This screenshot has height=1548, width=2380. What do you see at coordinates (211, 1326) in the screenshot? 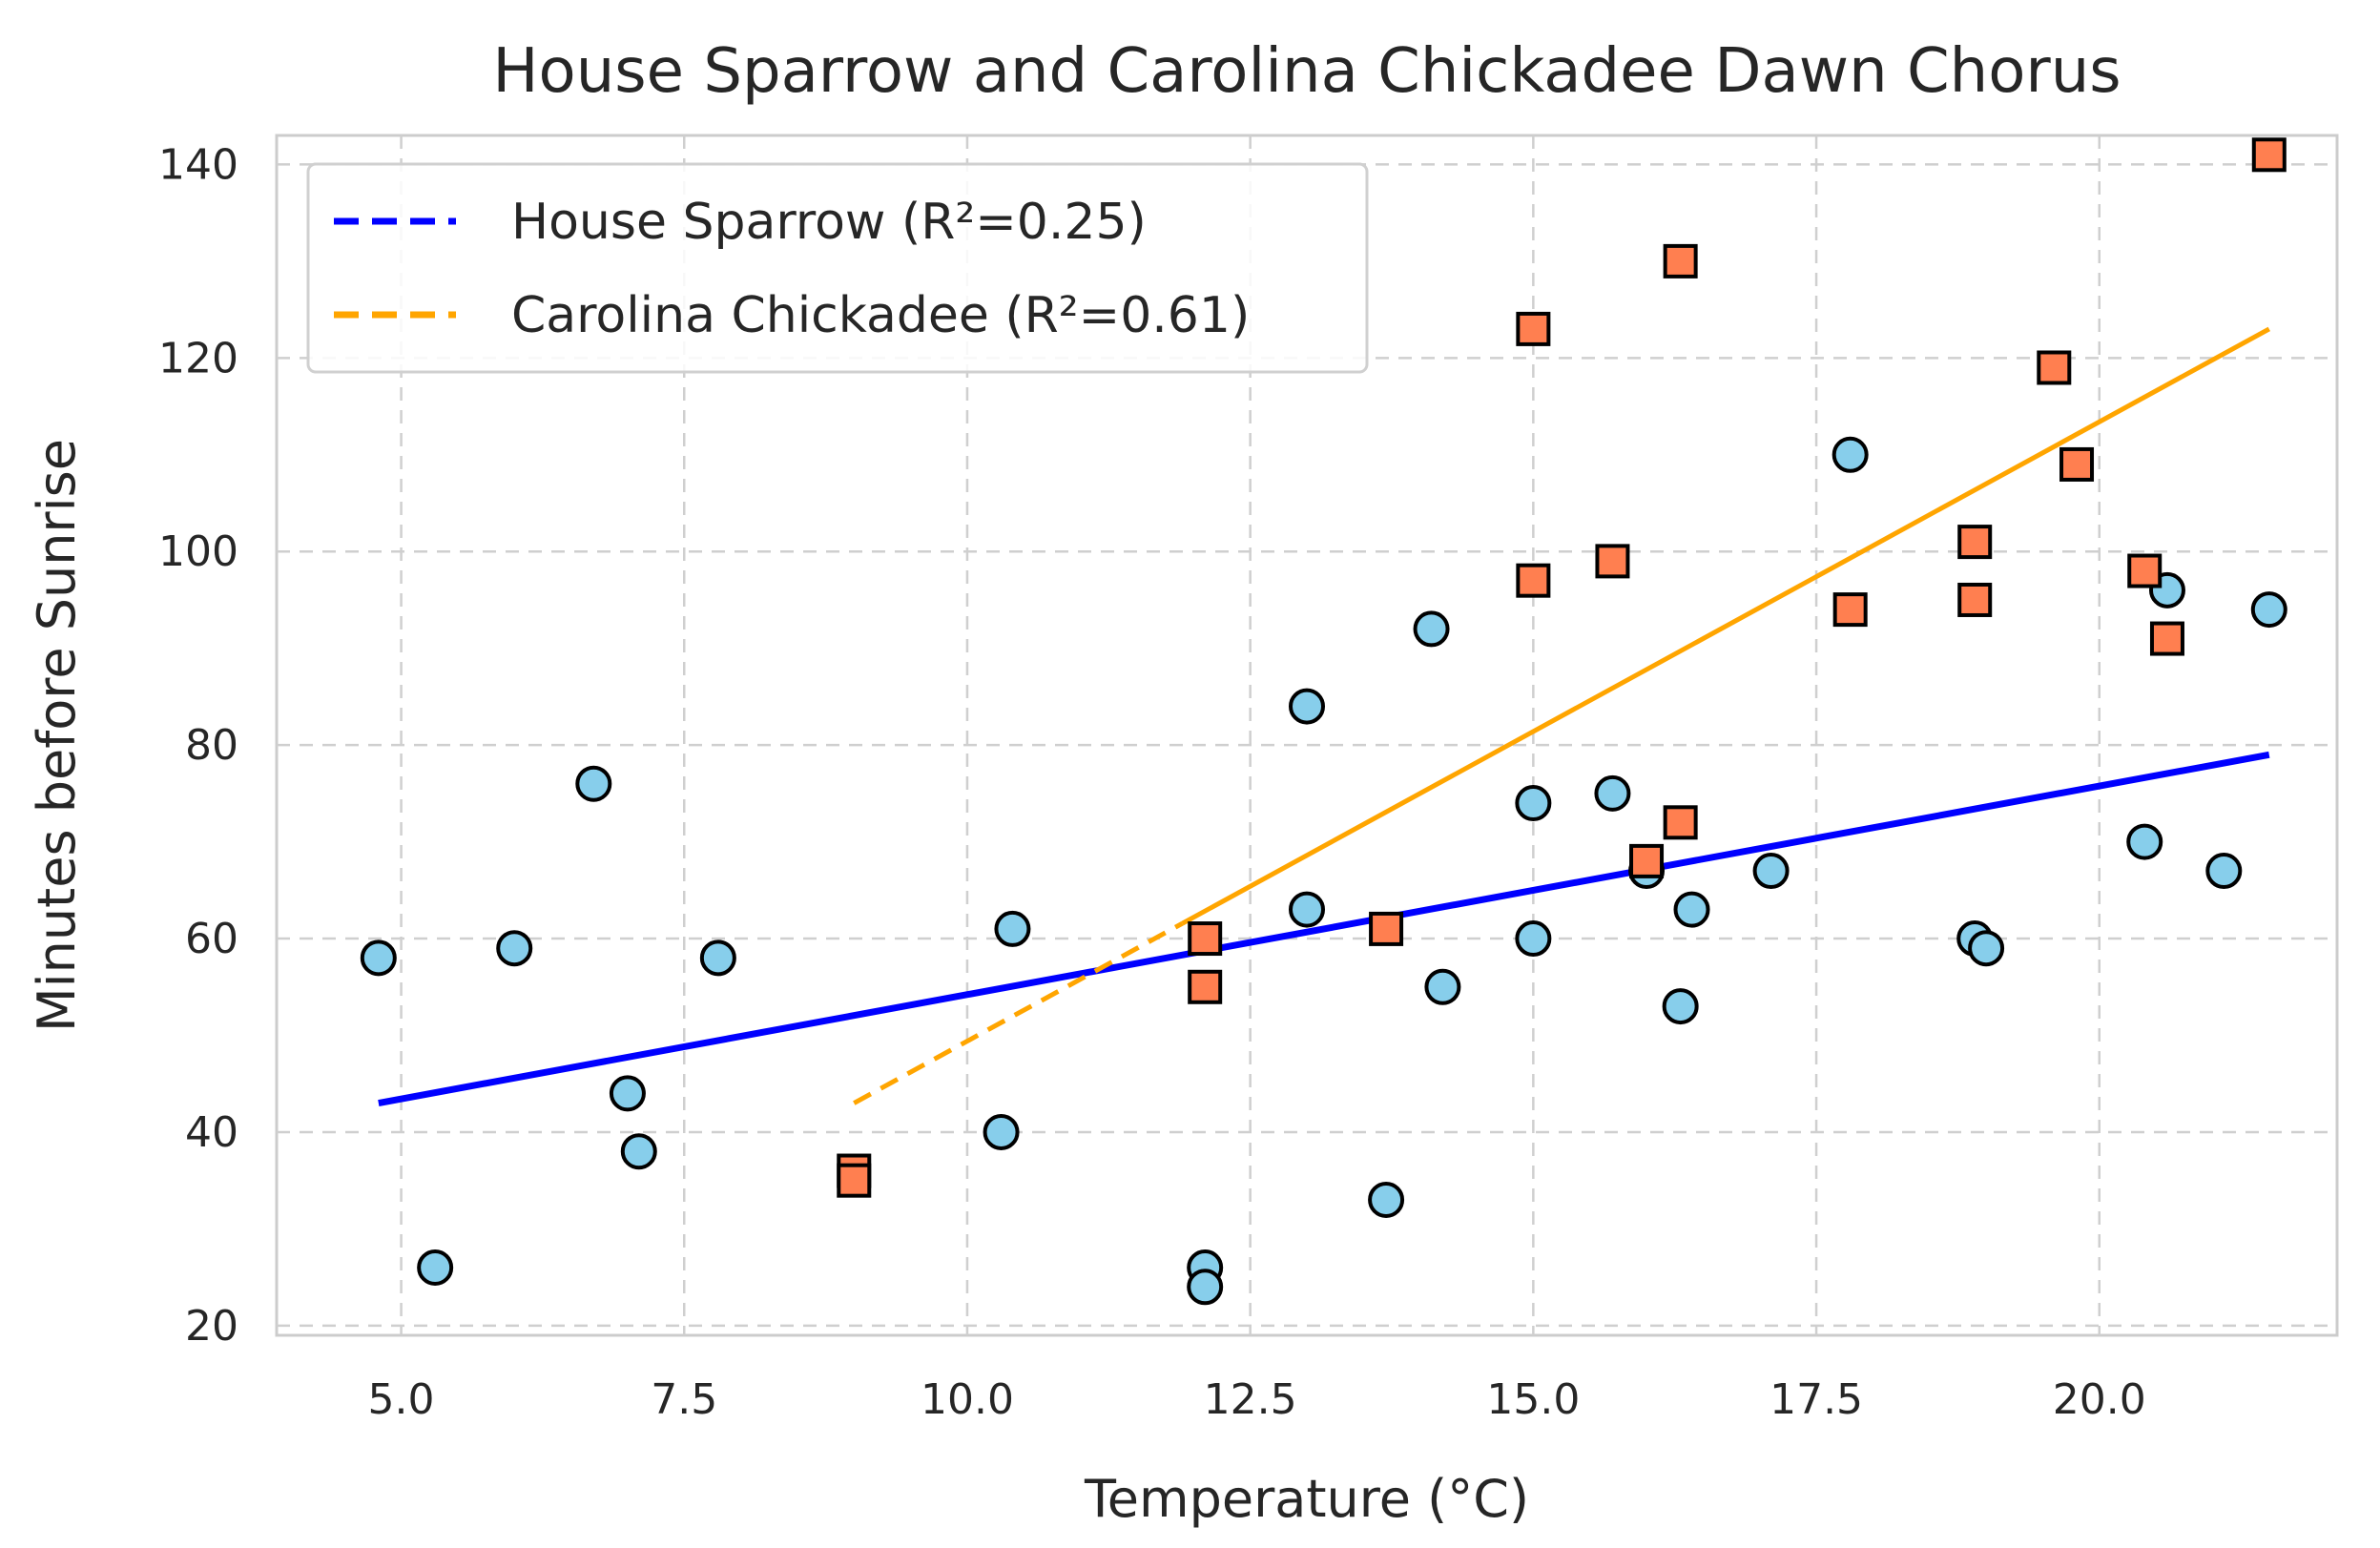
I see `y-tick-label: 20` at bounding box center [211, 1326].